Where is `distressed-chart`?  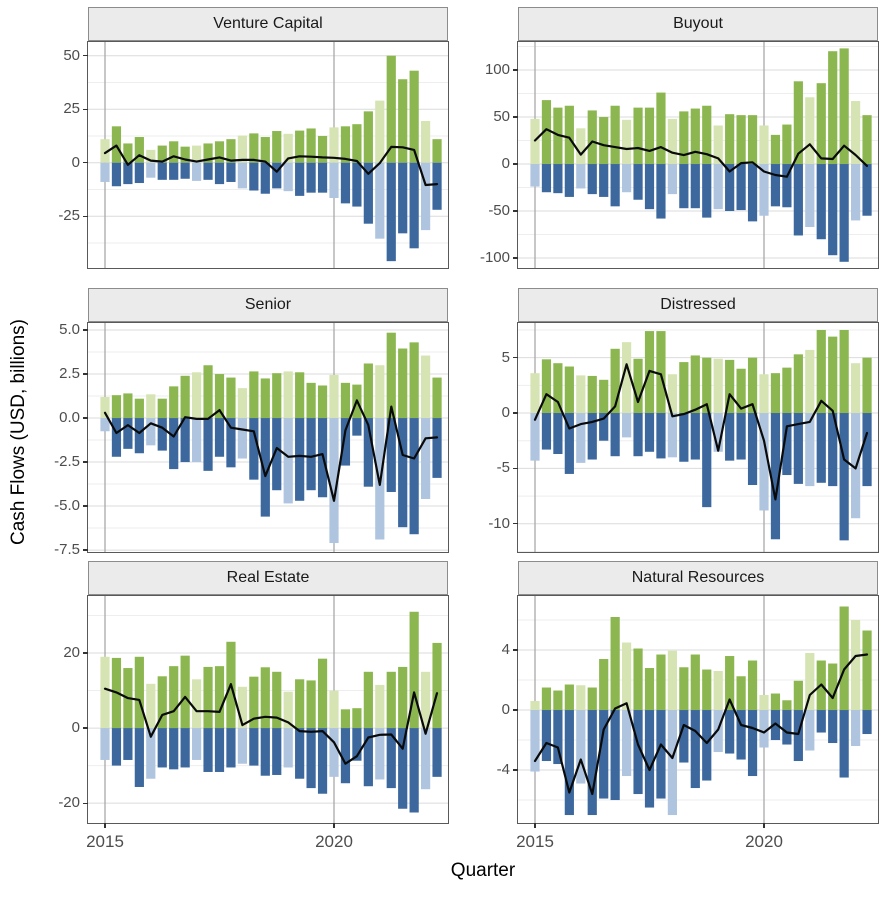
distressed-chart is located at coordinates (697, 437).